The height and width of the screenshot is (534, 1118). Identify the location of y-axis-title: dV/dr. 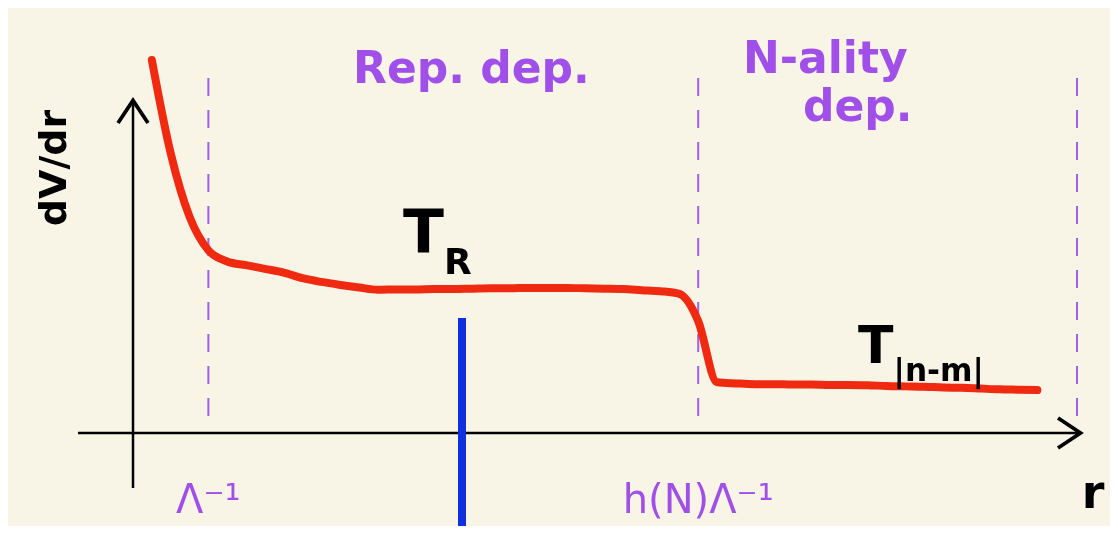
(53, 168).